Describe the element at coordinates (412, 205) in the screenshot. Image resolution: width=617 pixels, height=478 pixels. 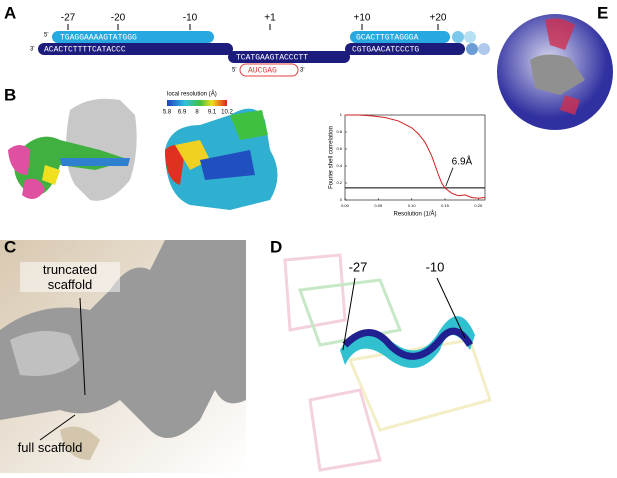
I see `x-tick-label: 0.10` at that location.